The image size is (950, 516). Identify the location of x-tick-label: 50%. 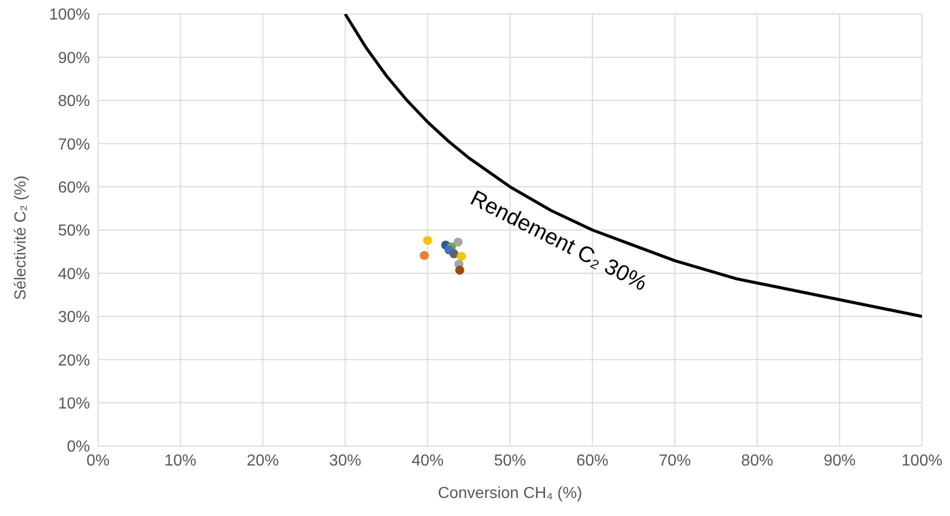
(510, 461).